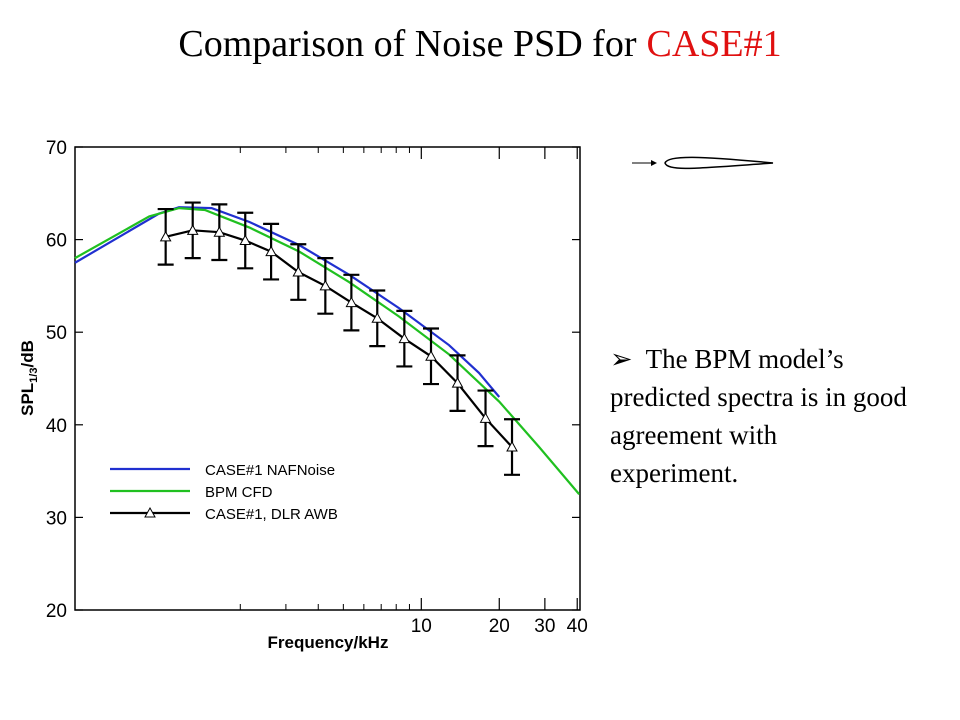 Image resolution: width=960 pixels, height=720 pixels. I want to click on title-text: Comparison of Noise PSD for, so click(407, 44).